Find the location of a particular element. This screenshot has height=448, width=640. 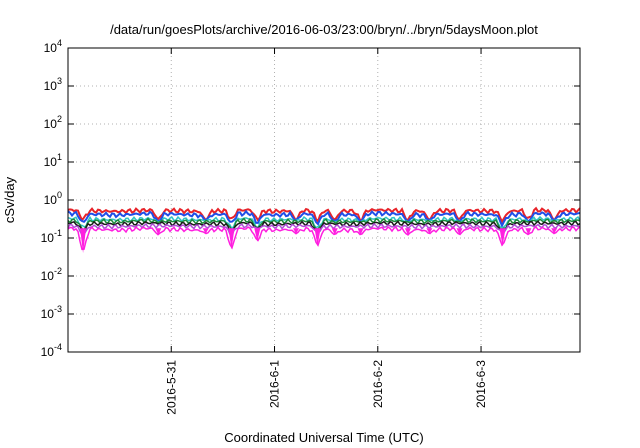

y-axis-label: cSv/day is located at coordinates (9, 199).